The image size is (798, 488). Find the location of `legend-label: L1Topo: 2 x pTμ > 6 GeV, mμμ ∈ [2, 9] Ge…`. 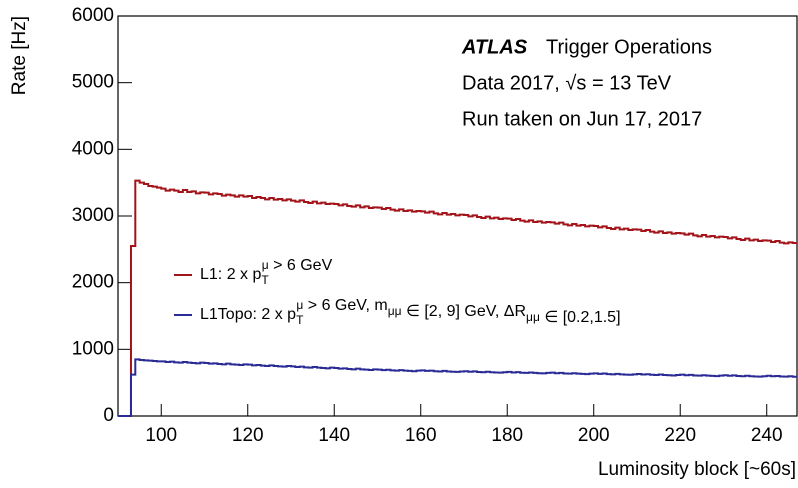

legend-label: L1Topo: 2 x pTμ > 6 GeV, mμμ ∈ [2, 9] Ge… is located at coordinates (410, 312).